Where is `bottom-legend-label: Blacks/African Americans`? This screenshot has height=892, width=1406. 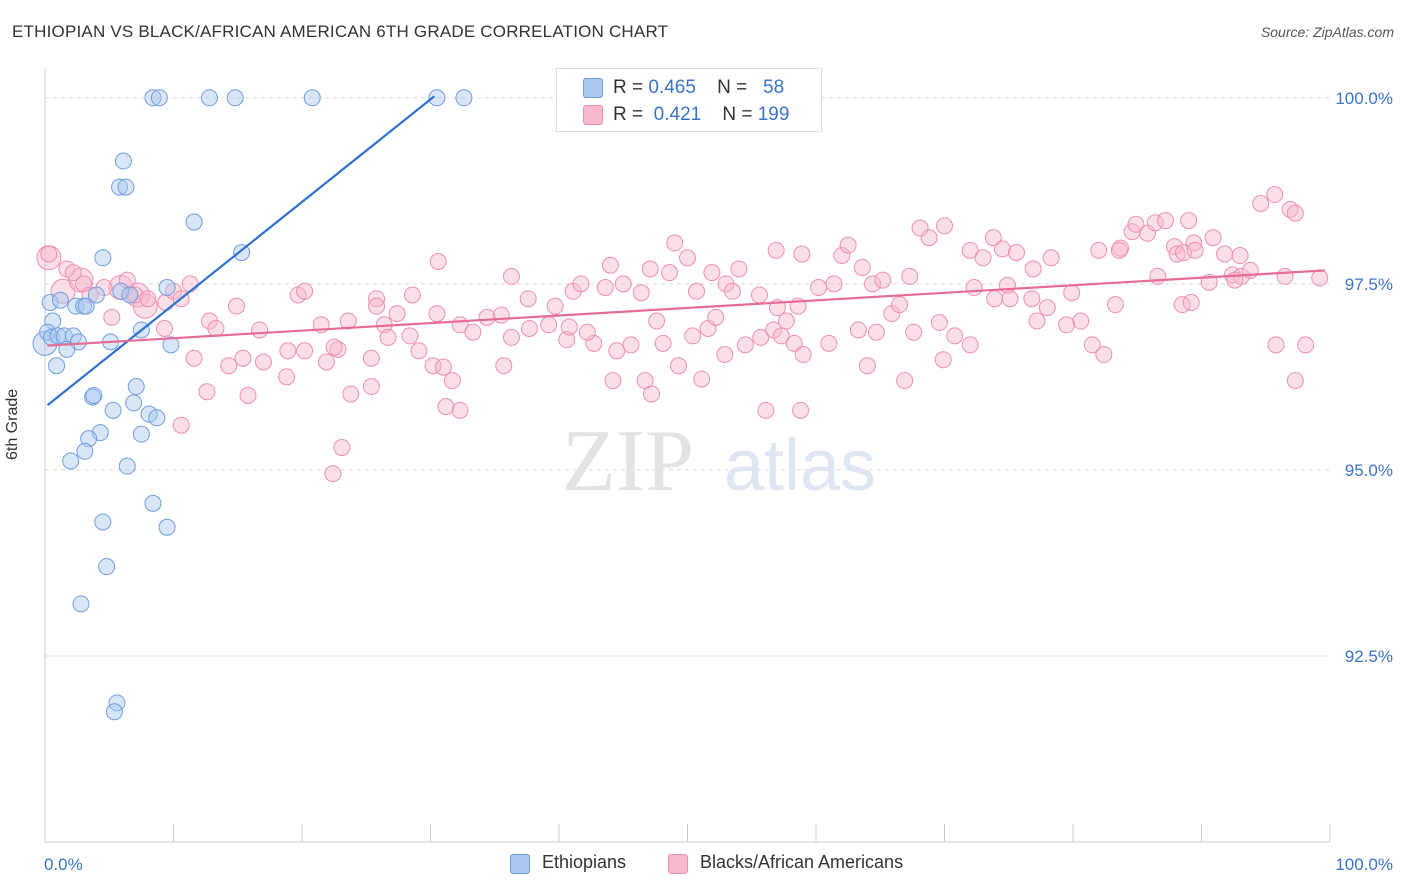 bottom-legend-label: Blacks/African Americans is located at coordinates (802, 862).